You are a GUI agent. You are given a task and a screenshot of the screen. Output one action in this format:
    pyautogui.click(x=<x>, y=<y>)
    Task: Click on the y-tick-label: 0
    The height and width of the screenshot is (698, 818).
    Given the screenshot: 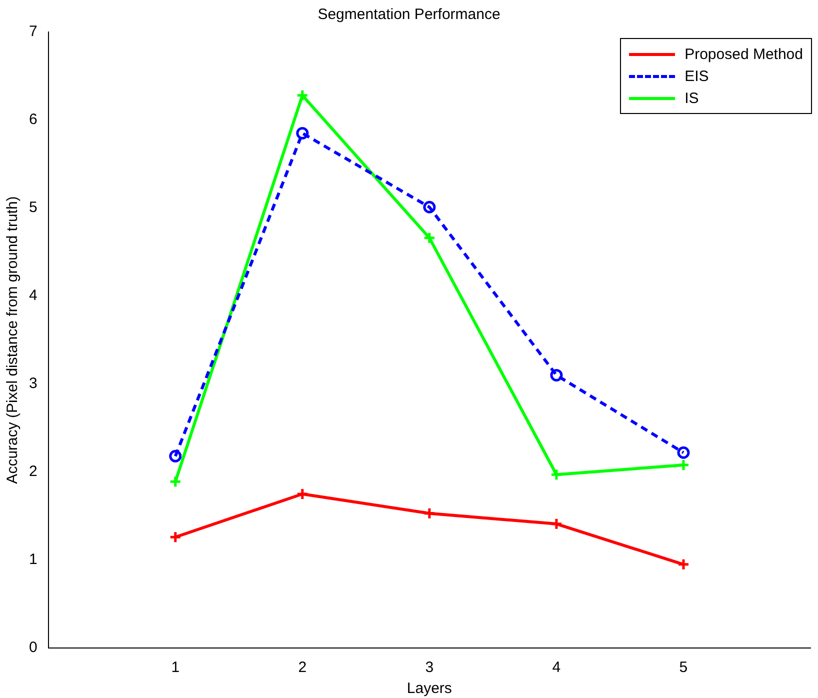 What is the action you would take?
    pyautogui.click(x=33, y=647)
    